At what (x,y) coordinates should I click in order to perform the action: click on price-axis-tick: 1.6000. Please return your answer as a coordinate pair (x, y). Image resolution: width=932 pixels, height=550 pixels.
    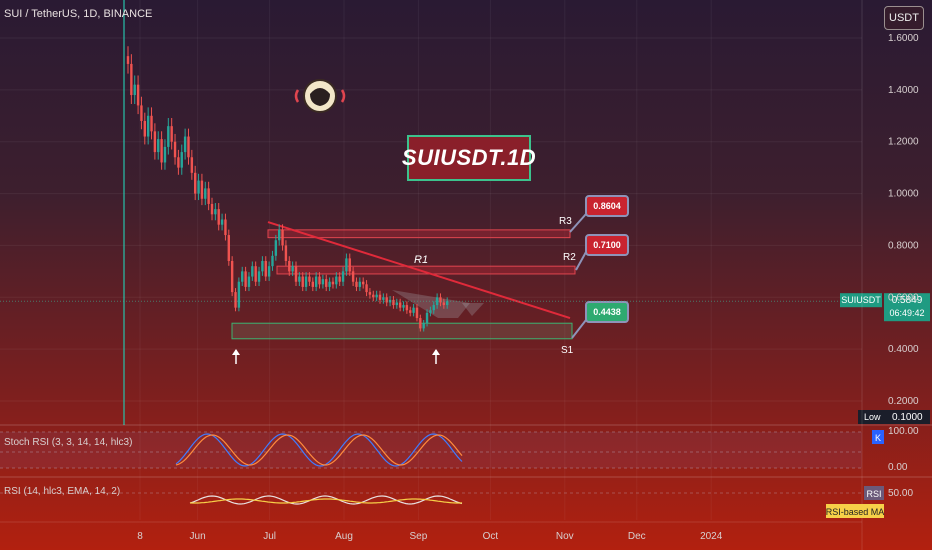
    Looking at the image, I should click on (903, 38).